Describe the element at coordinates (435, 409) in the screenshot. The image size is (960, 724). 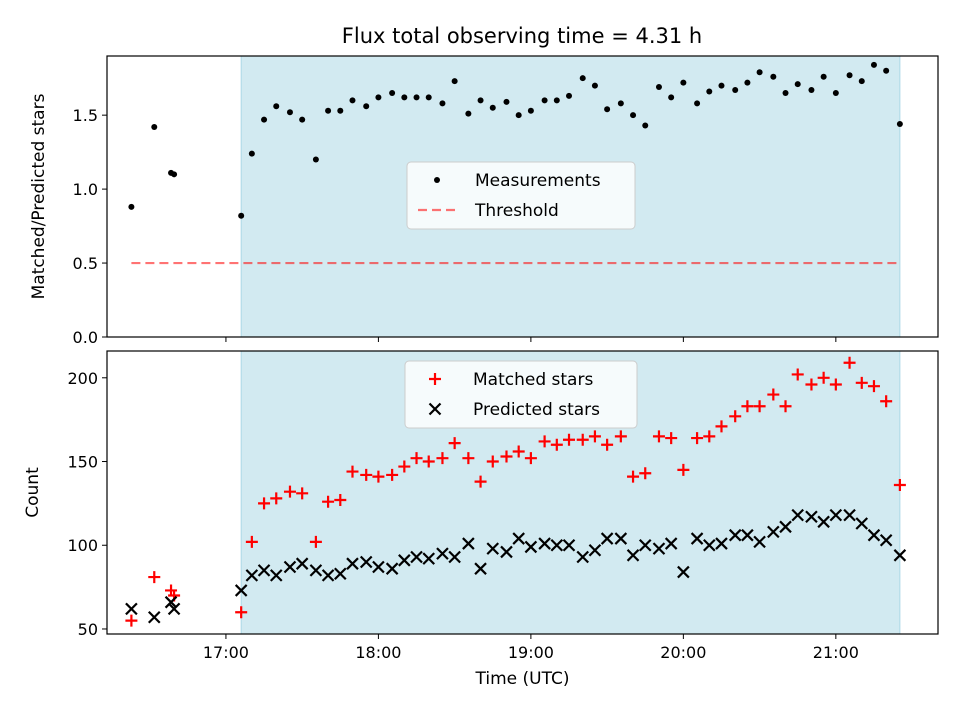
I see `legend-marker-predicted` at that location.